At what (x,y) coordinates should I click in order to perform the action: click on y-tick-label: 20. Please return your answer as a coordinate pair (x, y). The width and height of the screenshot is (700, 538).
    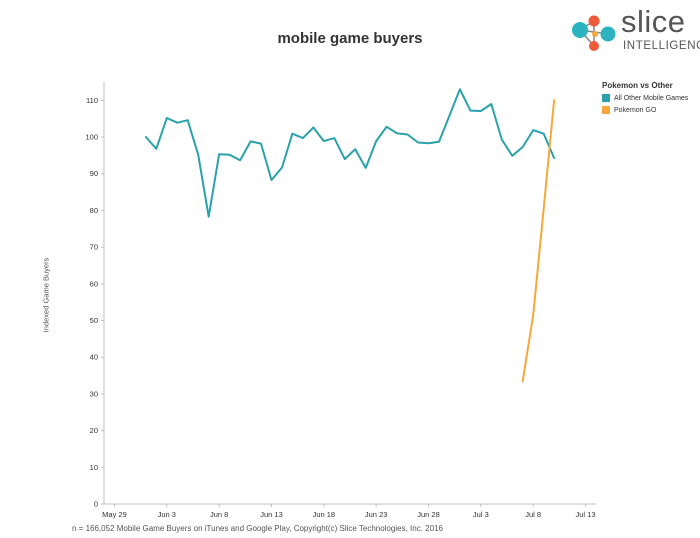
    Looking at the image, I should click on (94, 430).